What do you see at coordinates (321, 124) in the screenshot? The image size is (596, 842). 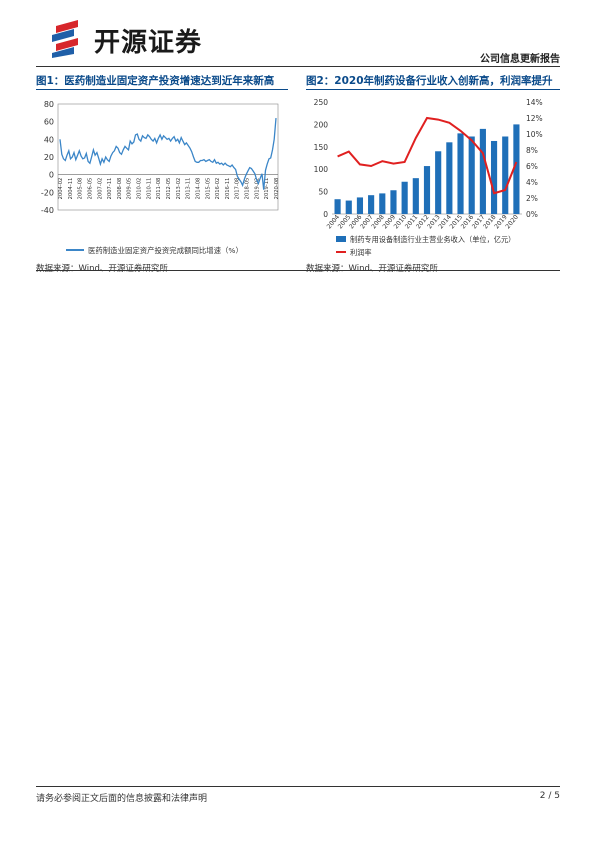 I see `y-tick-label: 200` at bounding box center [321, 124].